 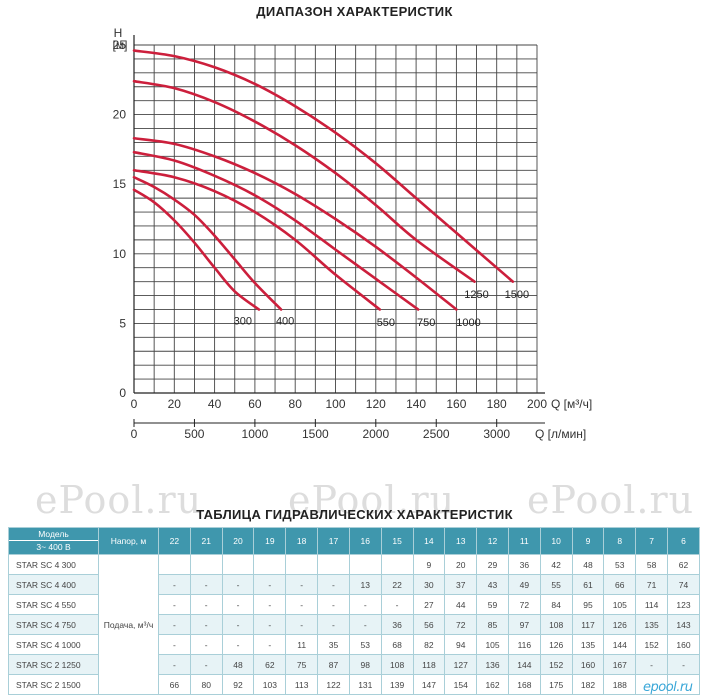 What do you see at coordinates (174, 541) in the screenshot?
I see `head-value-header: 22` at bounding box center [174, 541].